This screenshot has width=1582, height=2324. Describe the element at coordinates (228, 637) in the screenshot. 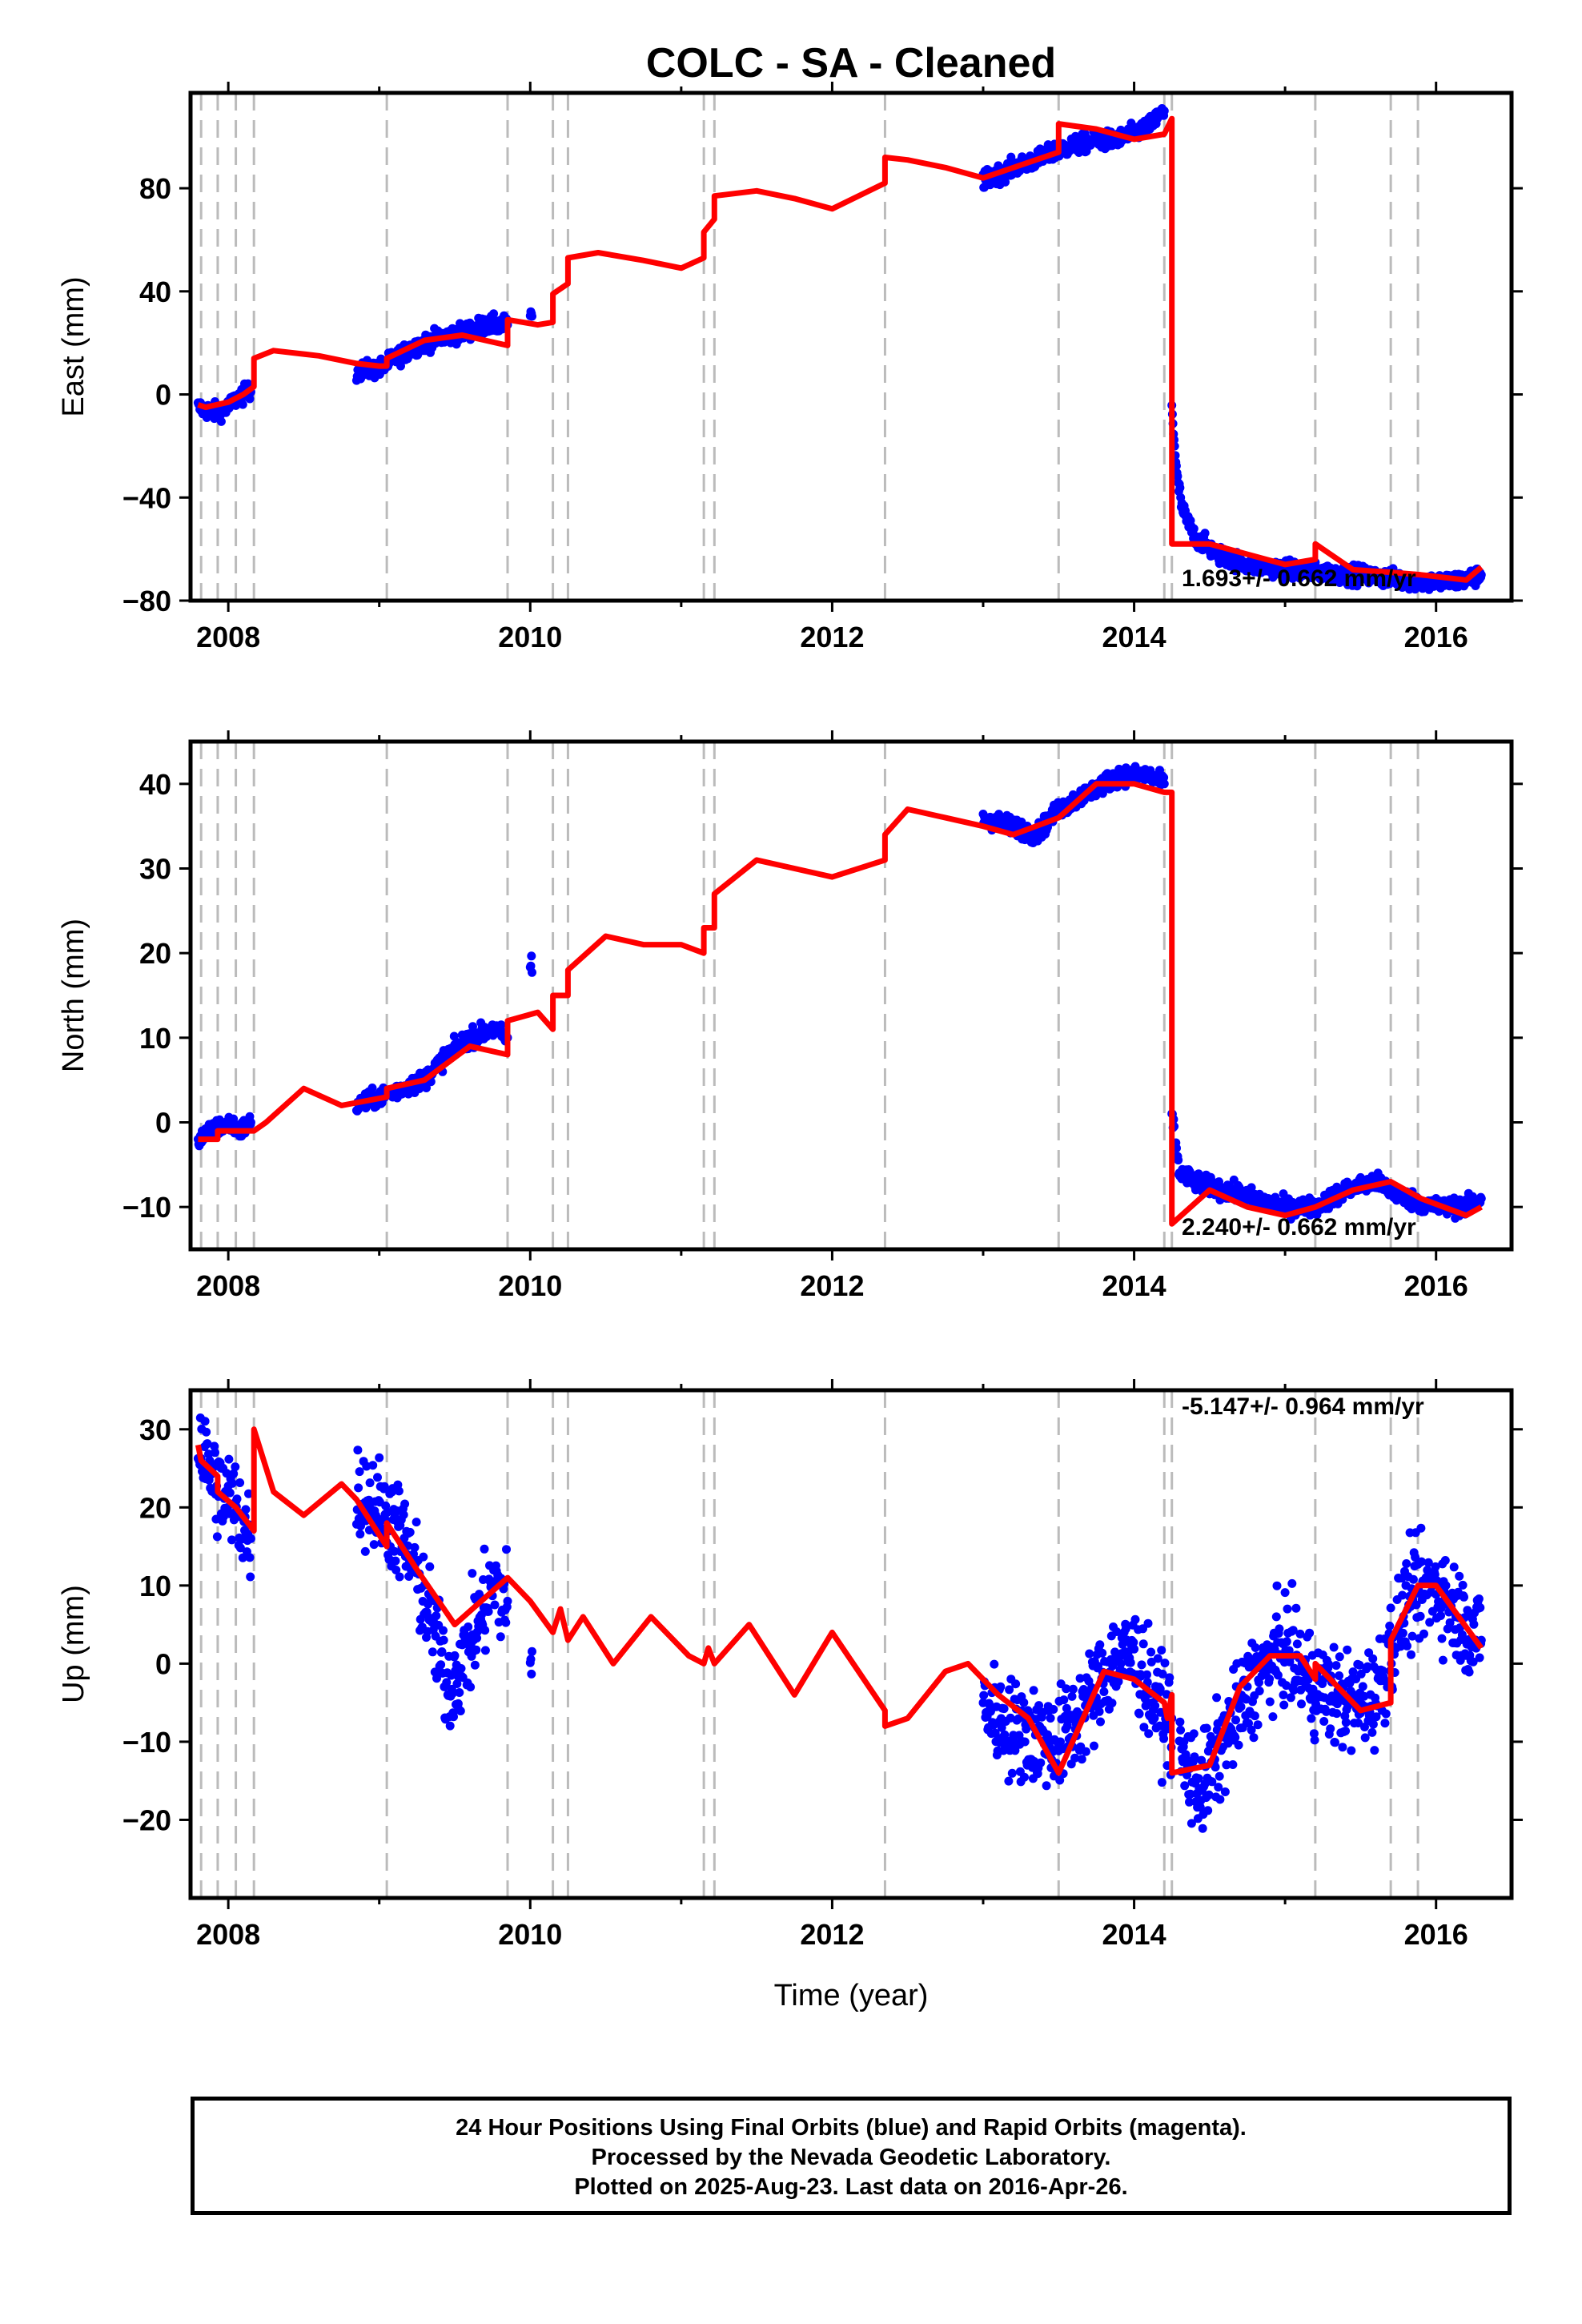

I see `x-tick-label: 2008` at that location.